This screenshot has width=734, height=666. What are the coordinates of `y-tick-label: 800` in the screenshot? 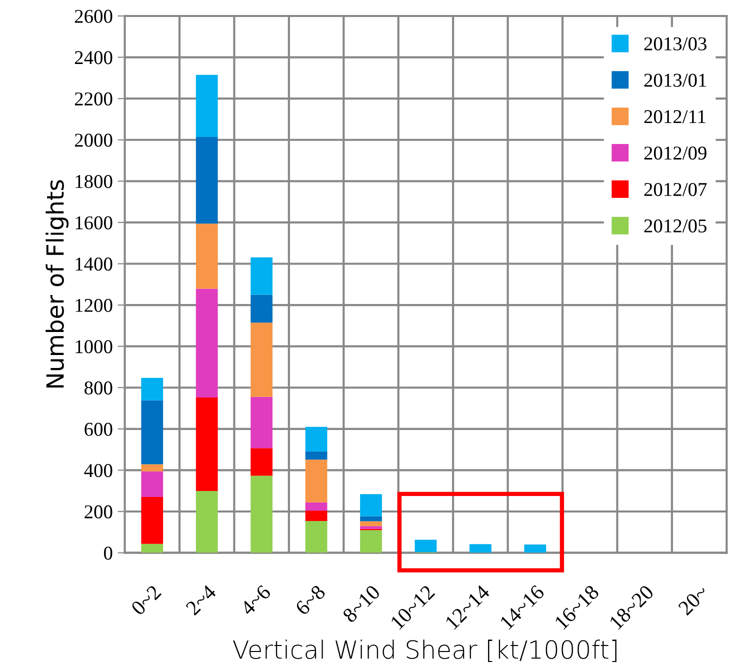 It's located at (98, 388).